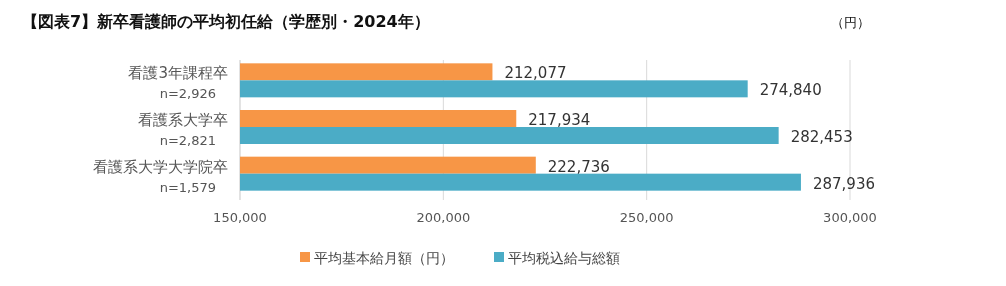 Image resolution: width=1006 pixels, height=286 pixels. What do you see at coordinates (578, 166) in the screenshot?
I see `data-label: 222,736` at bounding box center [578, 166].